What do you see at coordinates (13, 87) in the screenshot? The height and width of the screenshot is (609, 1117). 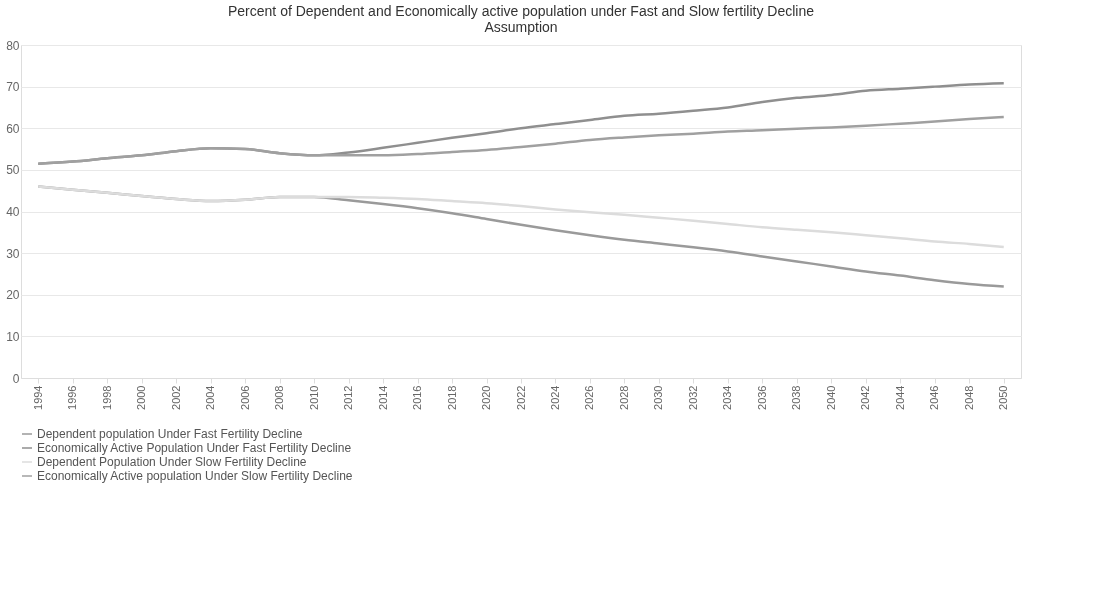 I see `y-tick-label: 70` at bounding box center [13, 87].